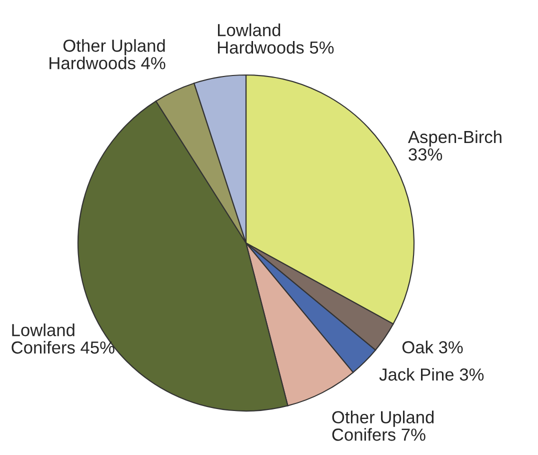 The height and width of the screenshot is (455, 538). What do you see at coordinates (425, 154) in the screenshot?
I see `data-label: 33%` at bounding box center [425, 154].